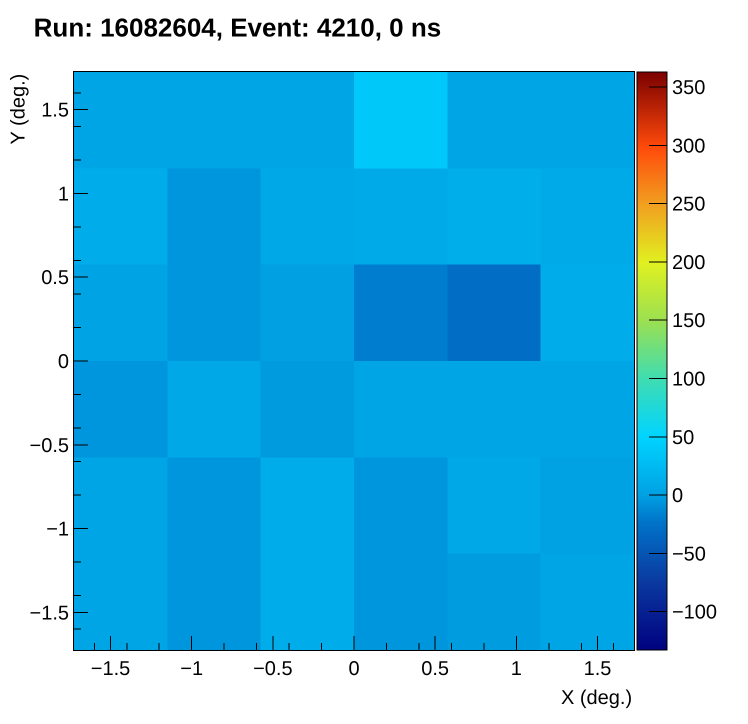 This screenshot has height=724, width=748. Describe the element at coordinates (689, 379) in the screenshot. I see `color-bar-label: 100` at that location.